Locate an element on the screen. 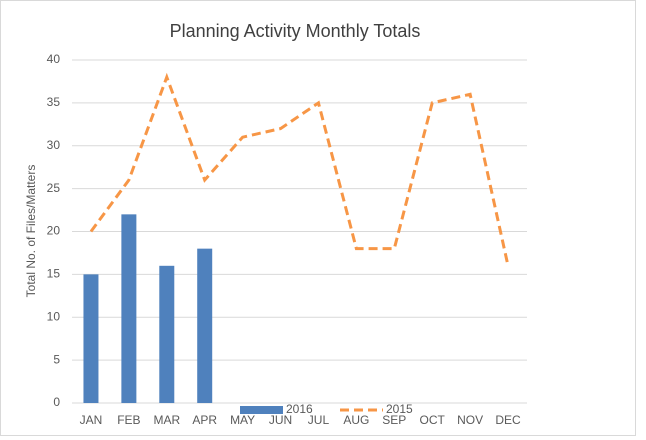  y-tick-label: 40 is located at coordinates (54, 59).